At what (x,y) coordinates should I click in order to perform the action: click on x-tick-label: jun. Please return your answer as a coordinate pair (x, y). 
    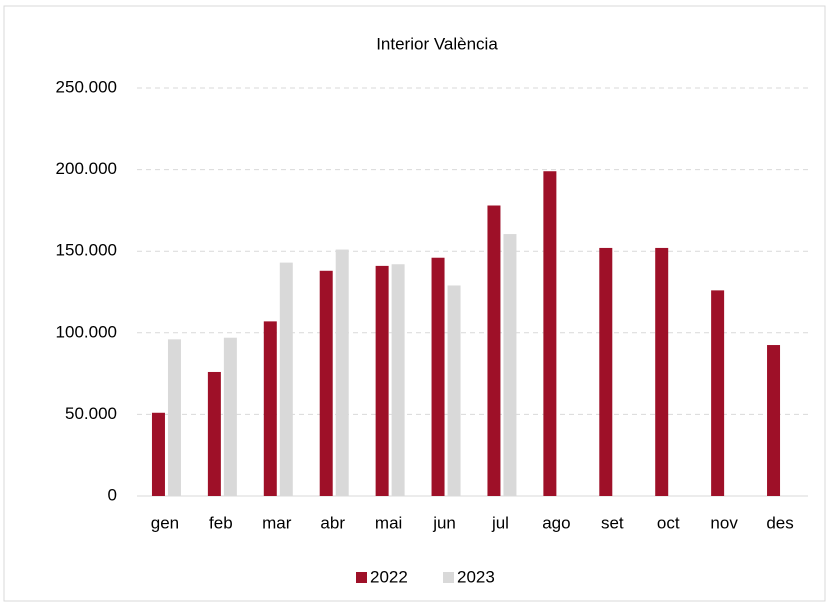
    Looking at the image, I should click on (444, 522).